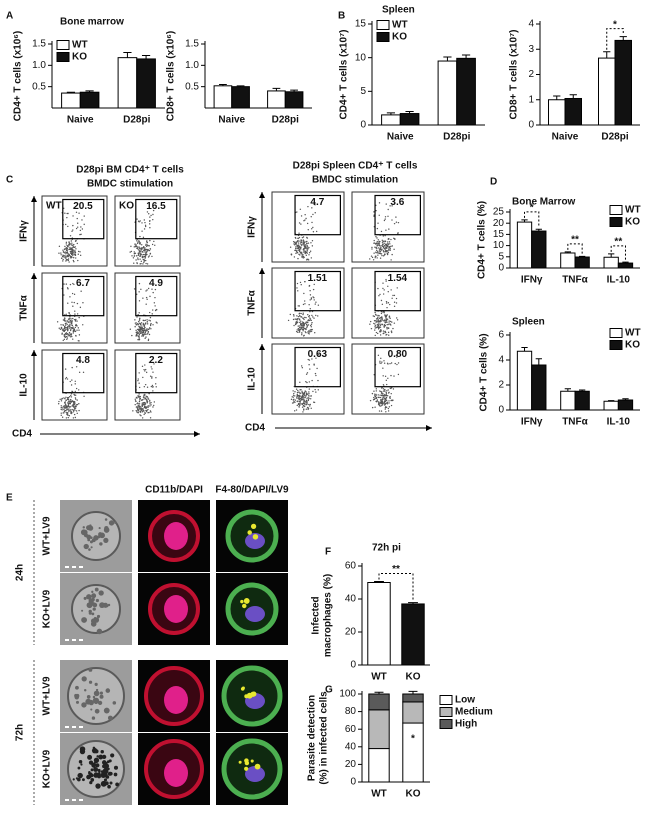 The height and width of the screenshot is (818, 664). I want to click on scale-bar, so click(81, 640).